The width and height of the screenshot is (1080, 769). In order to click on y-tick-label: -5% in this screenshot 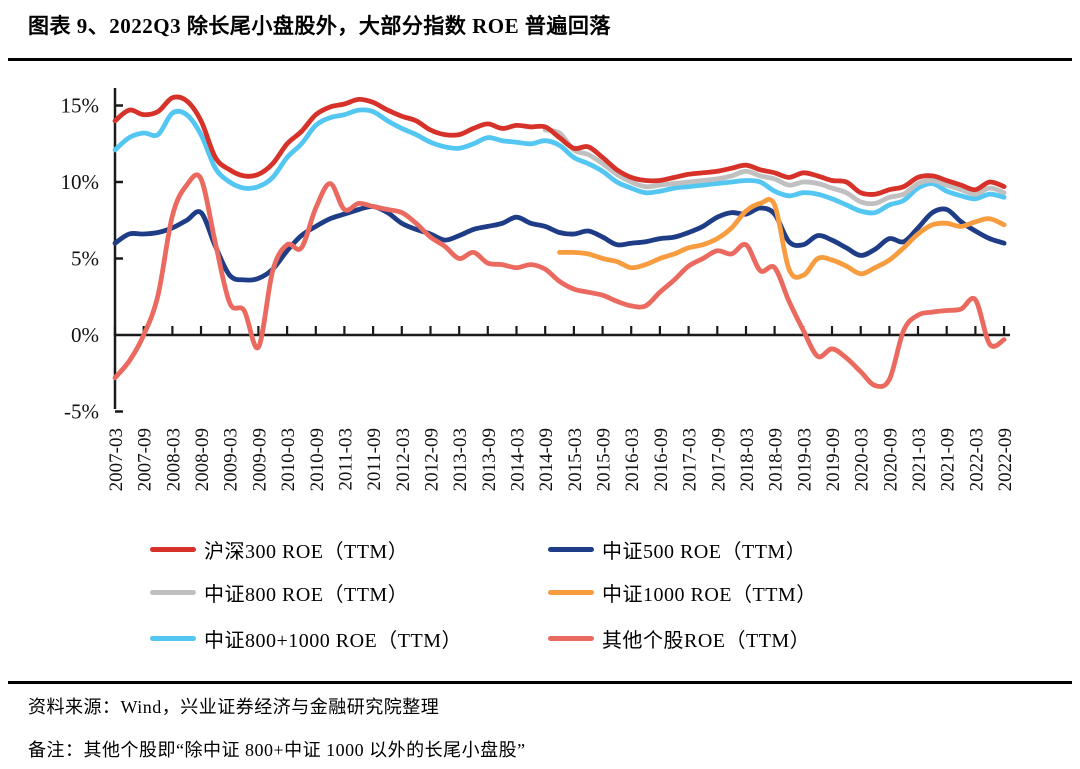, I will do `click(81, 412)`.